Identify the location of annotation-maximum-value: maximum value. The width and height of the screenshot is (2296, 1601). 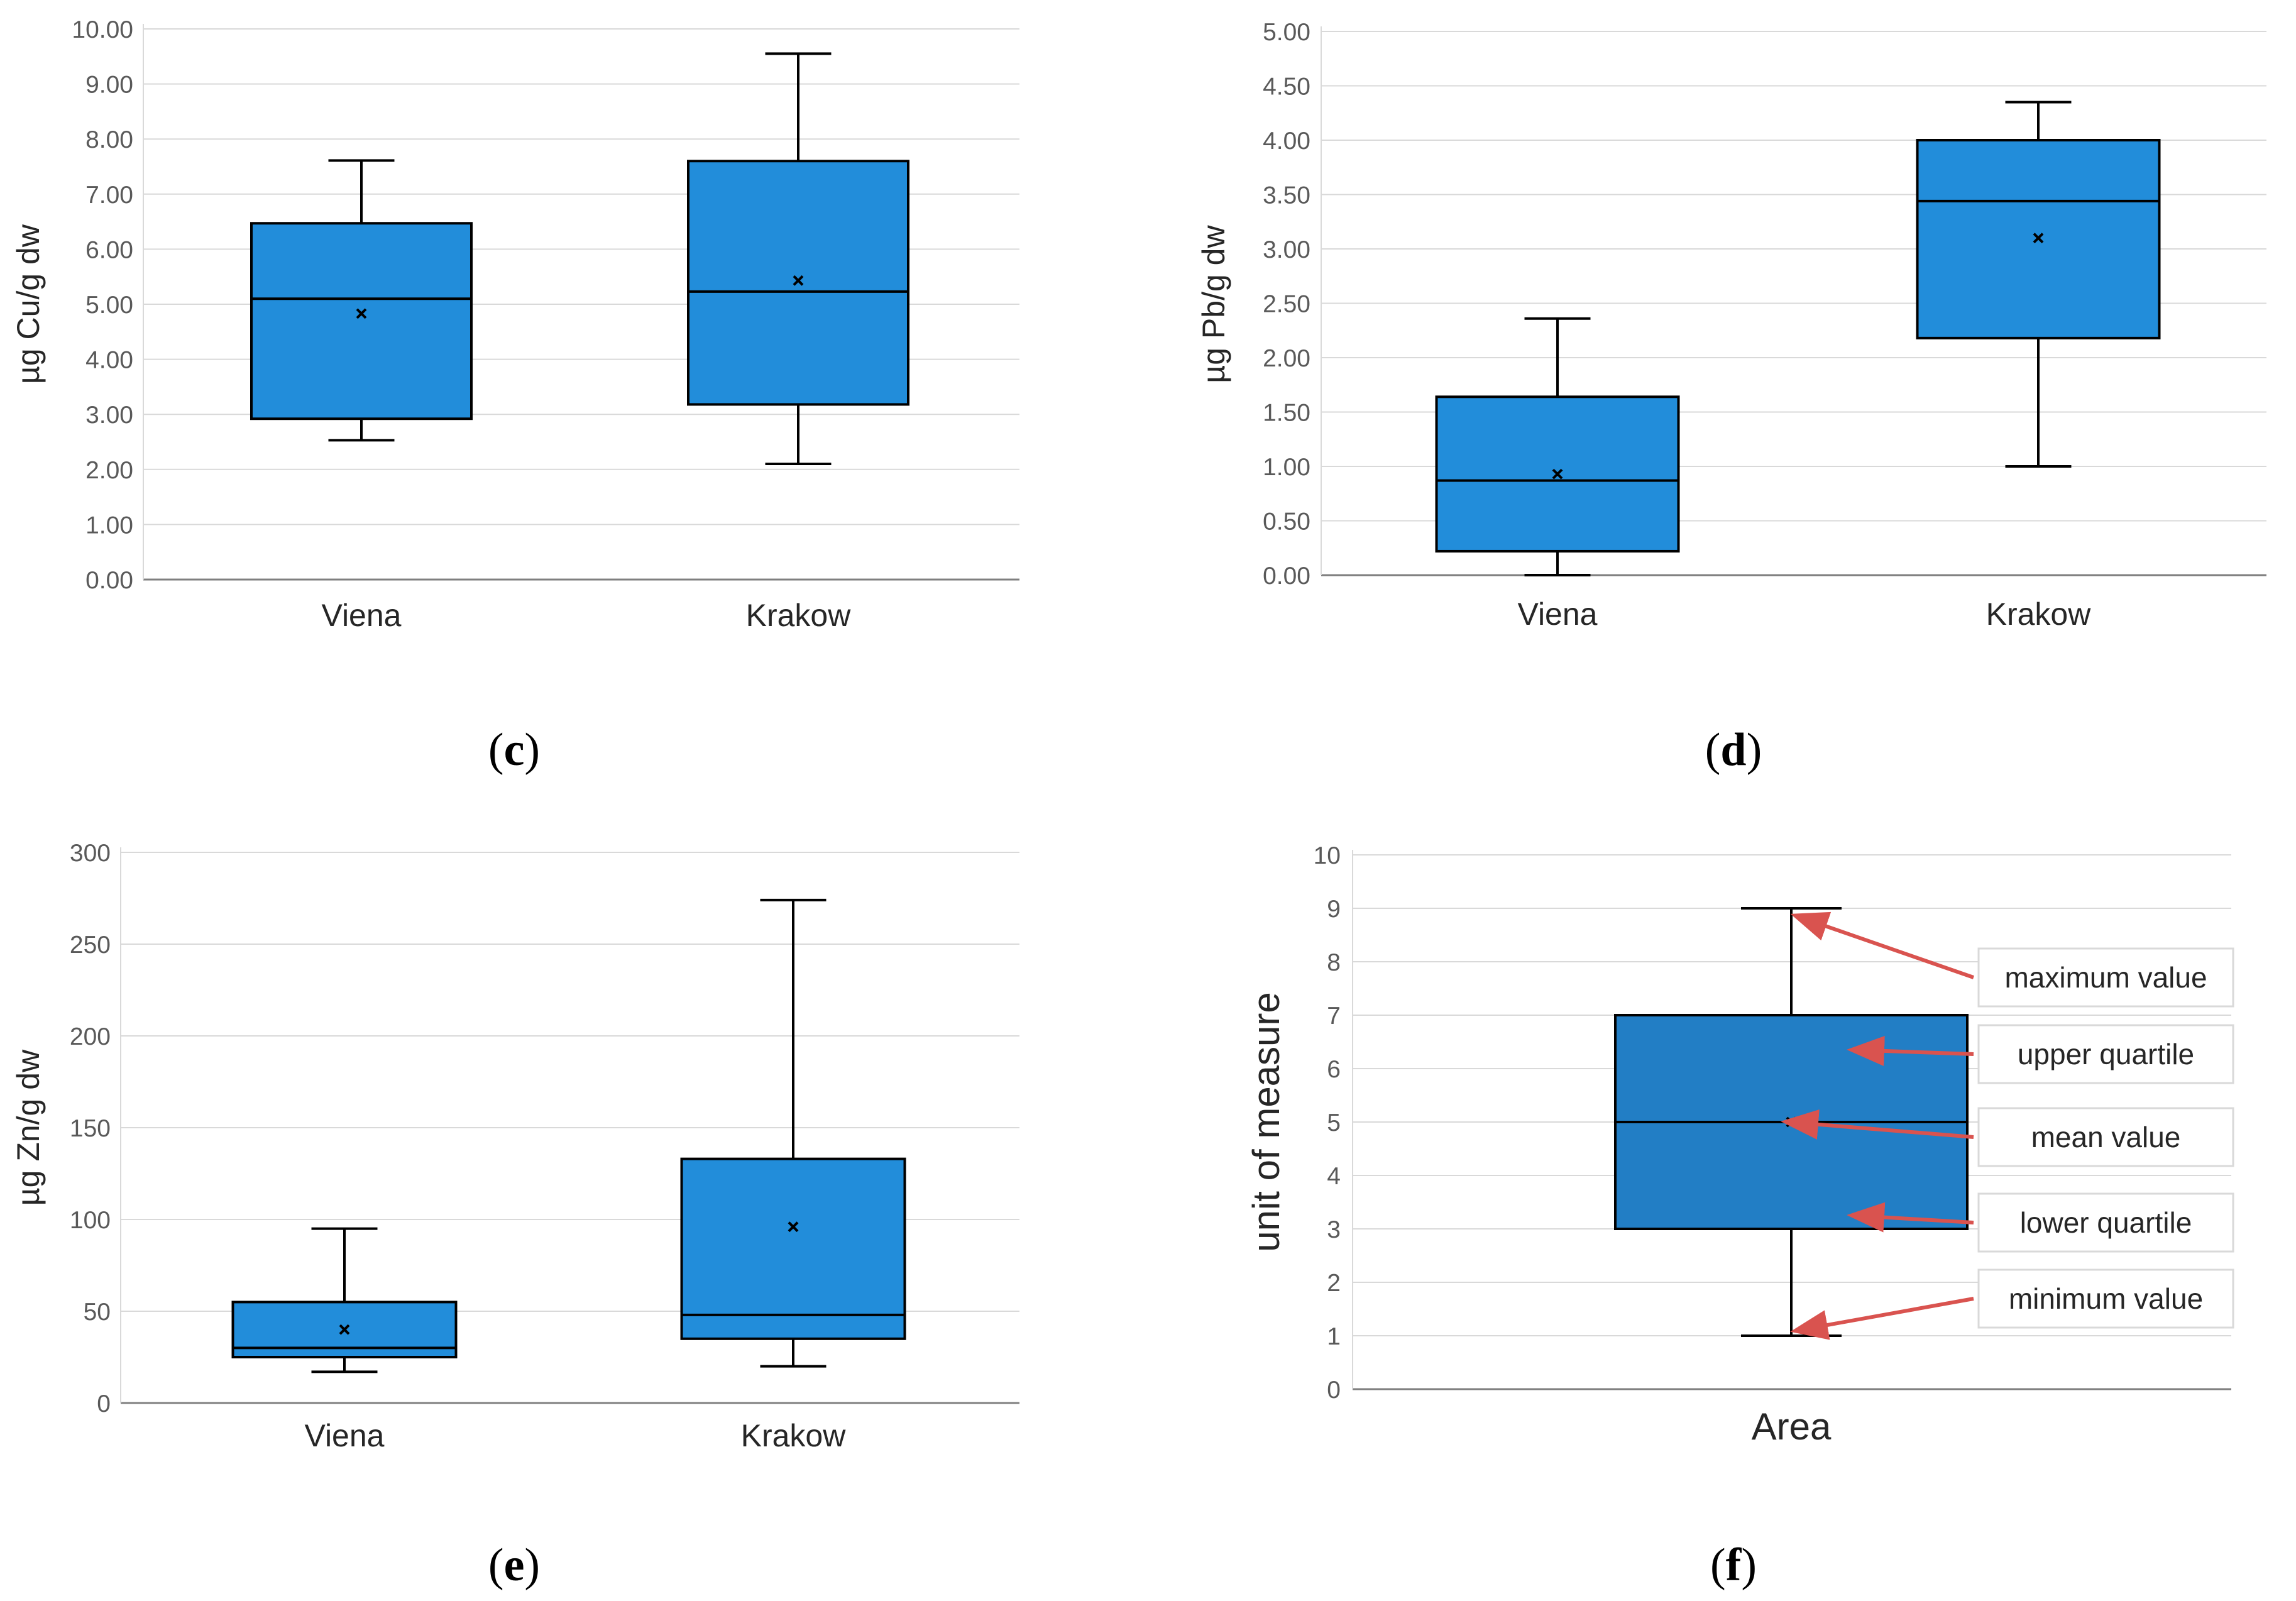
(2012, 959).